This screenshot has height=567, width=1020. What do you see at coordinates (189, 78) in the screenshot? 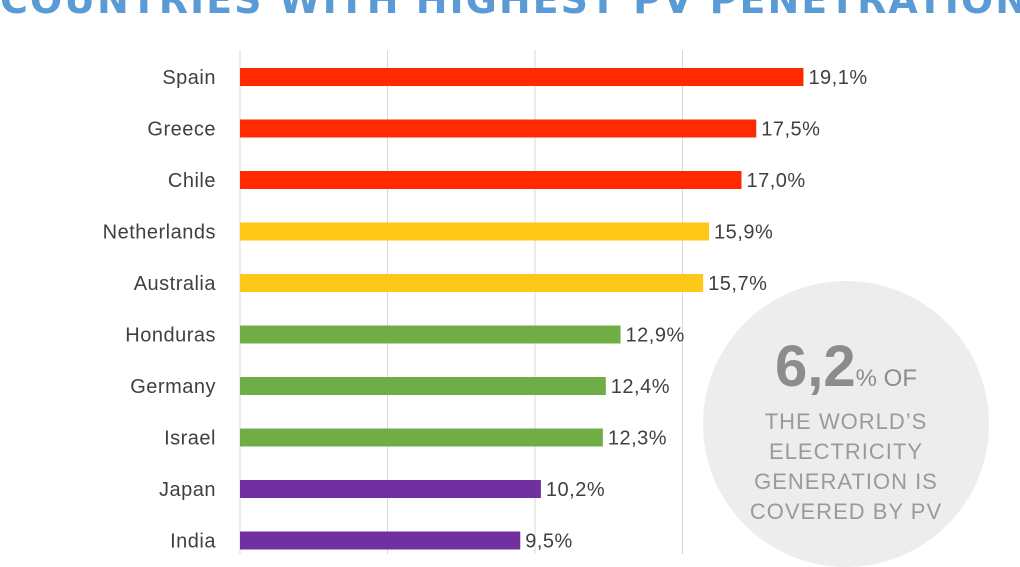
I see `category-label: Spain` at bounding box center [189, 78].